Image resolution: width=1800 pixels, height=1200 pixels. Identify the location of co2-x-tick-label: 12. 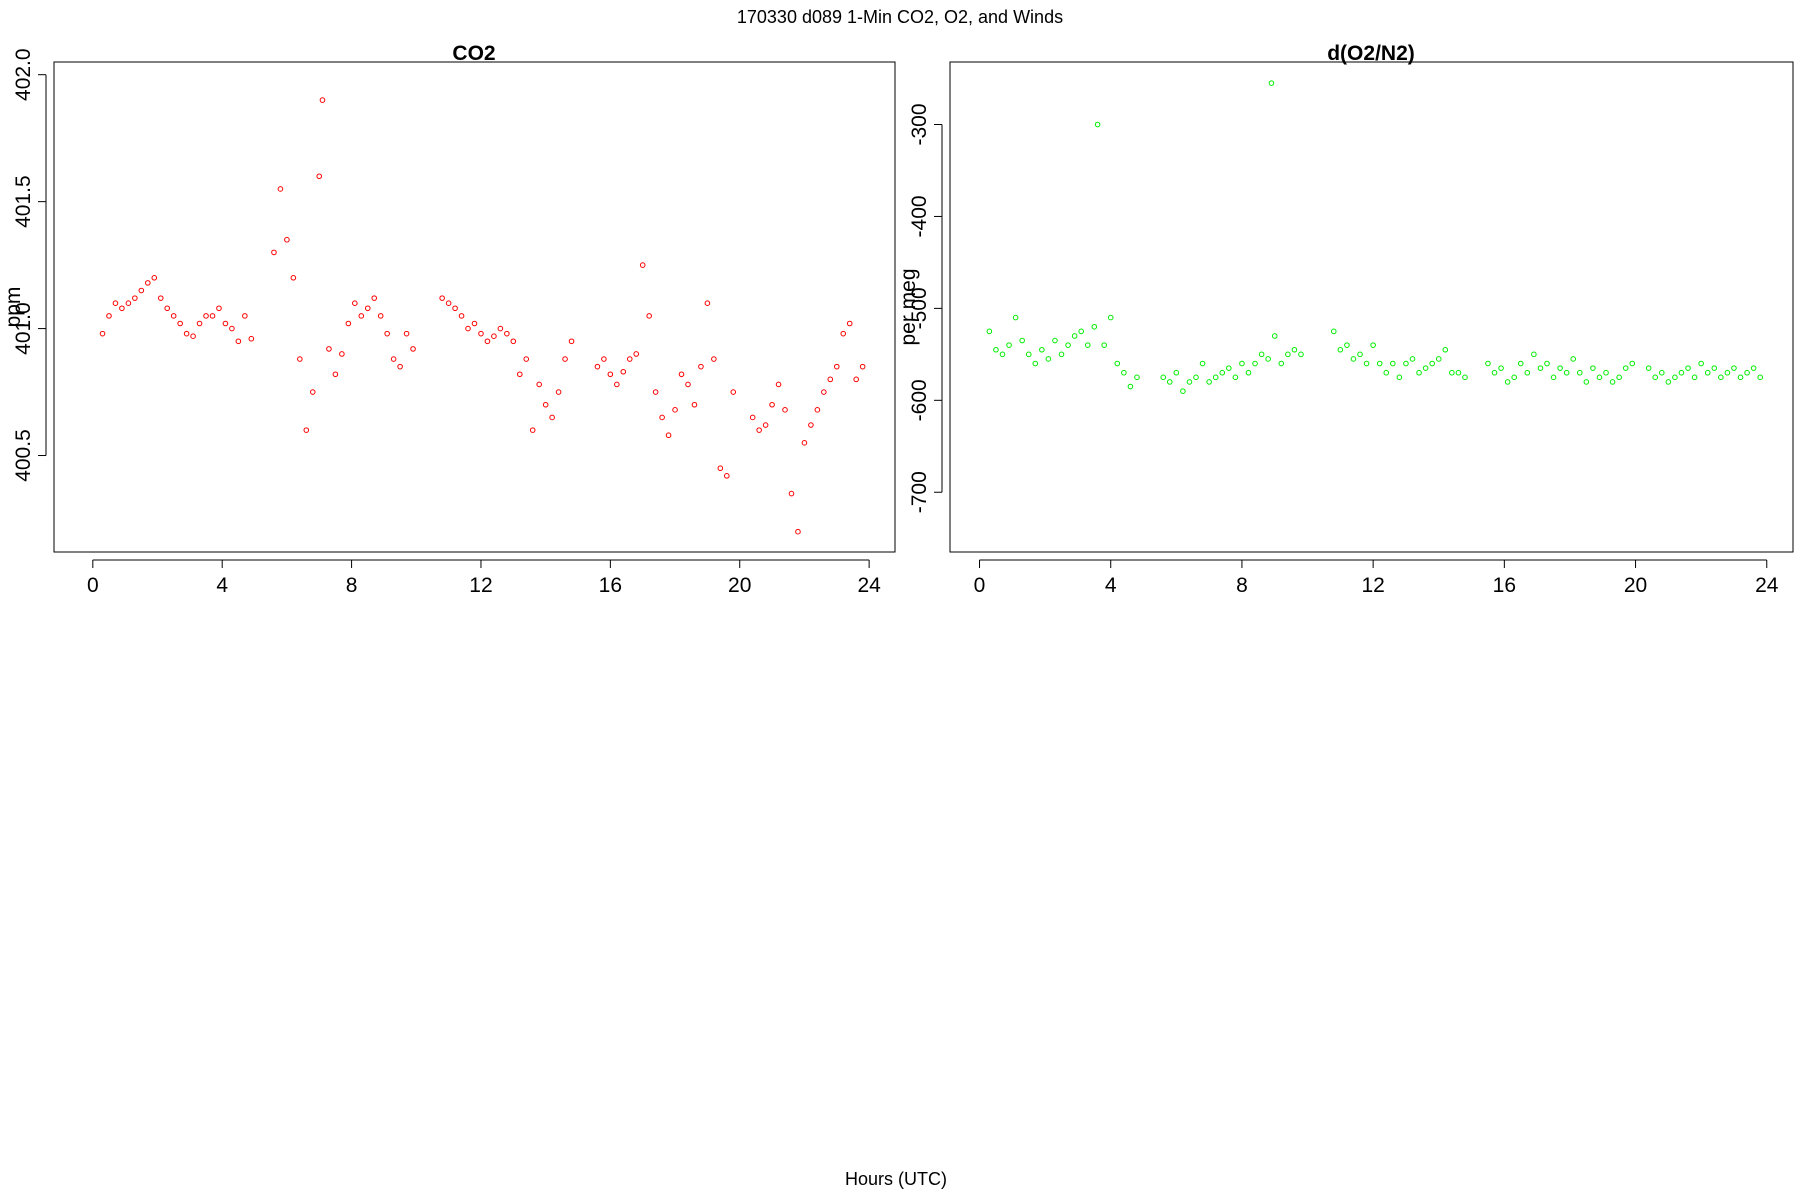
(480, 585).